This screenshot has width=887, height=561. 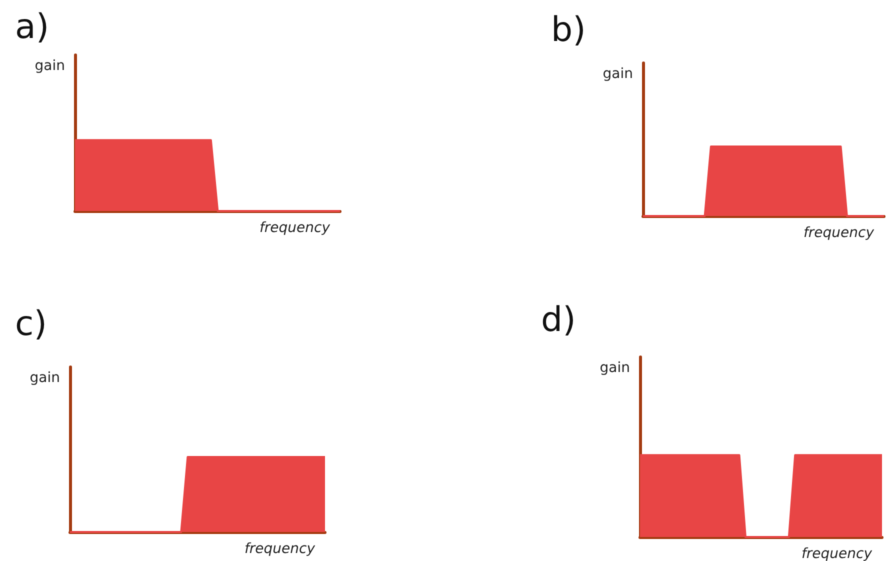 I want to click on chart-title: c), so click(x=31, y=324).